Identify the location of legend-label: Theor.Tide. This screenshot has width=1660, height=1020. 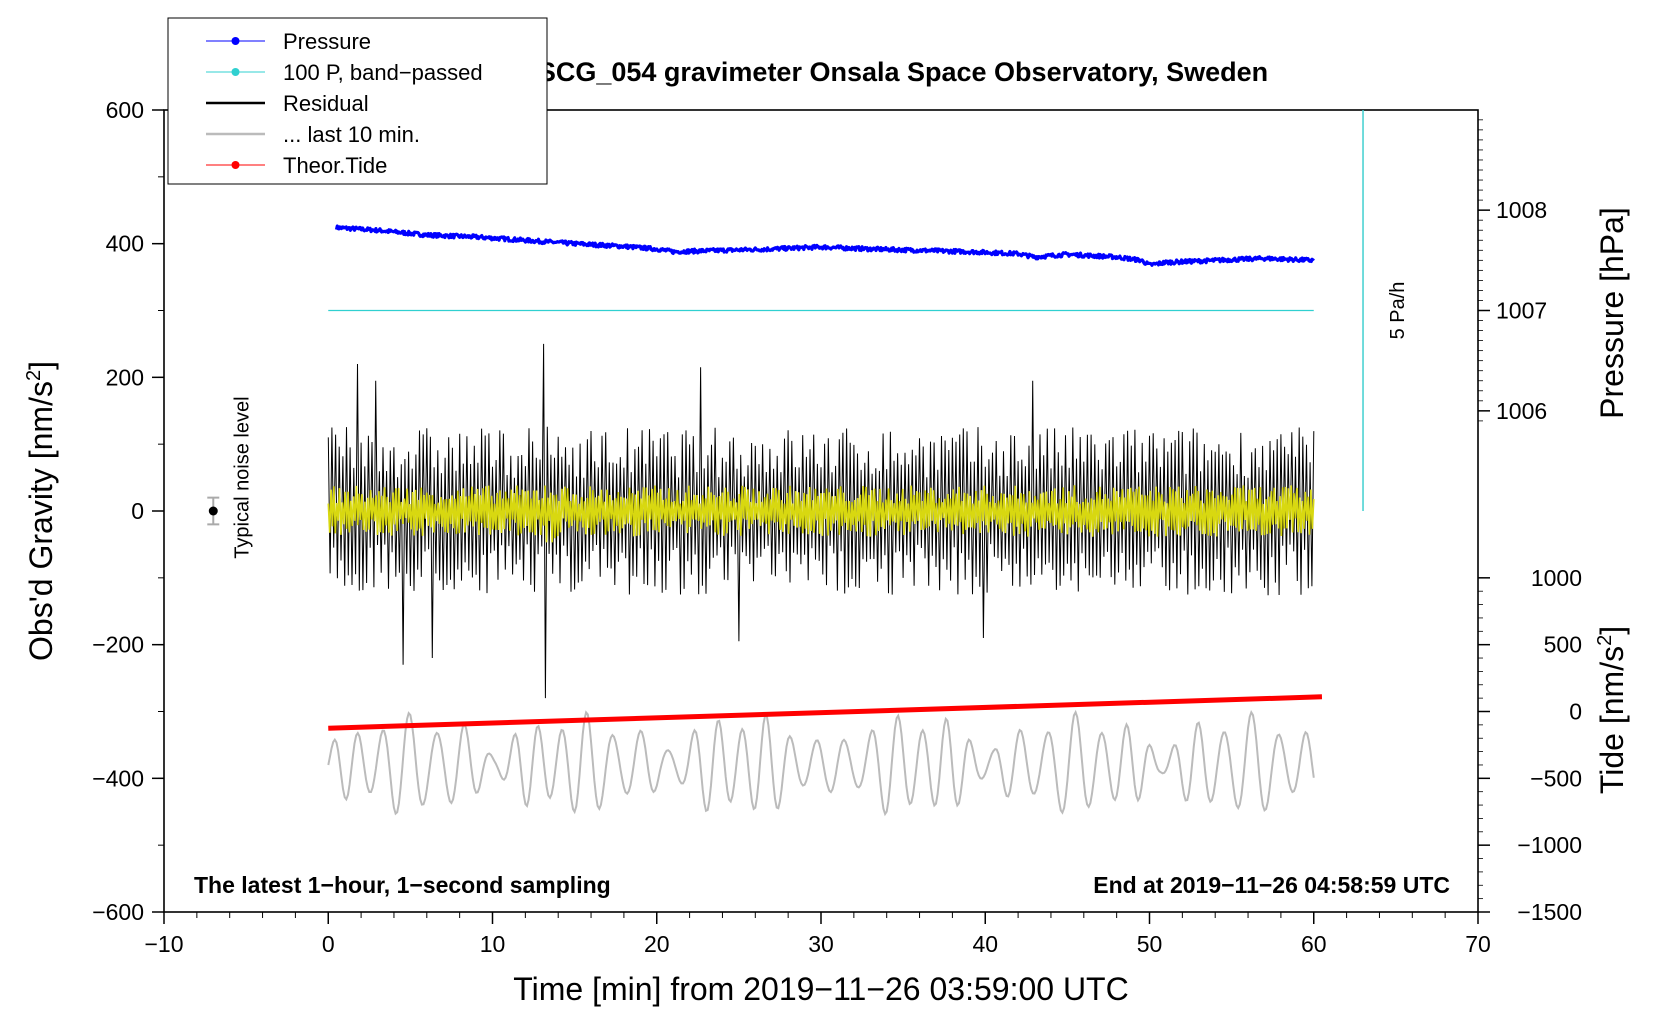
(335, 165).